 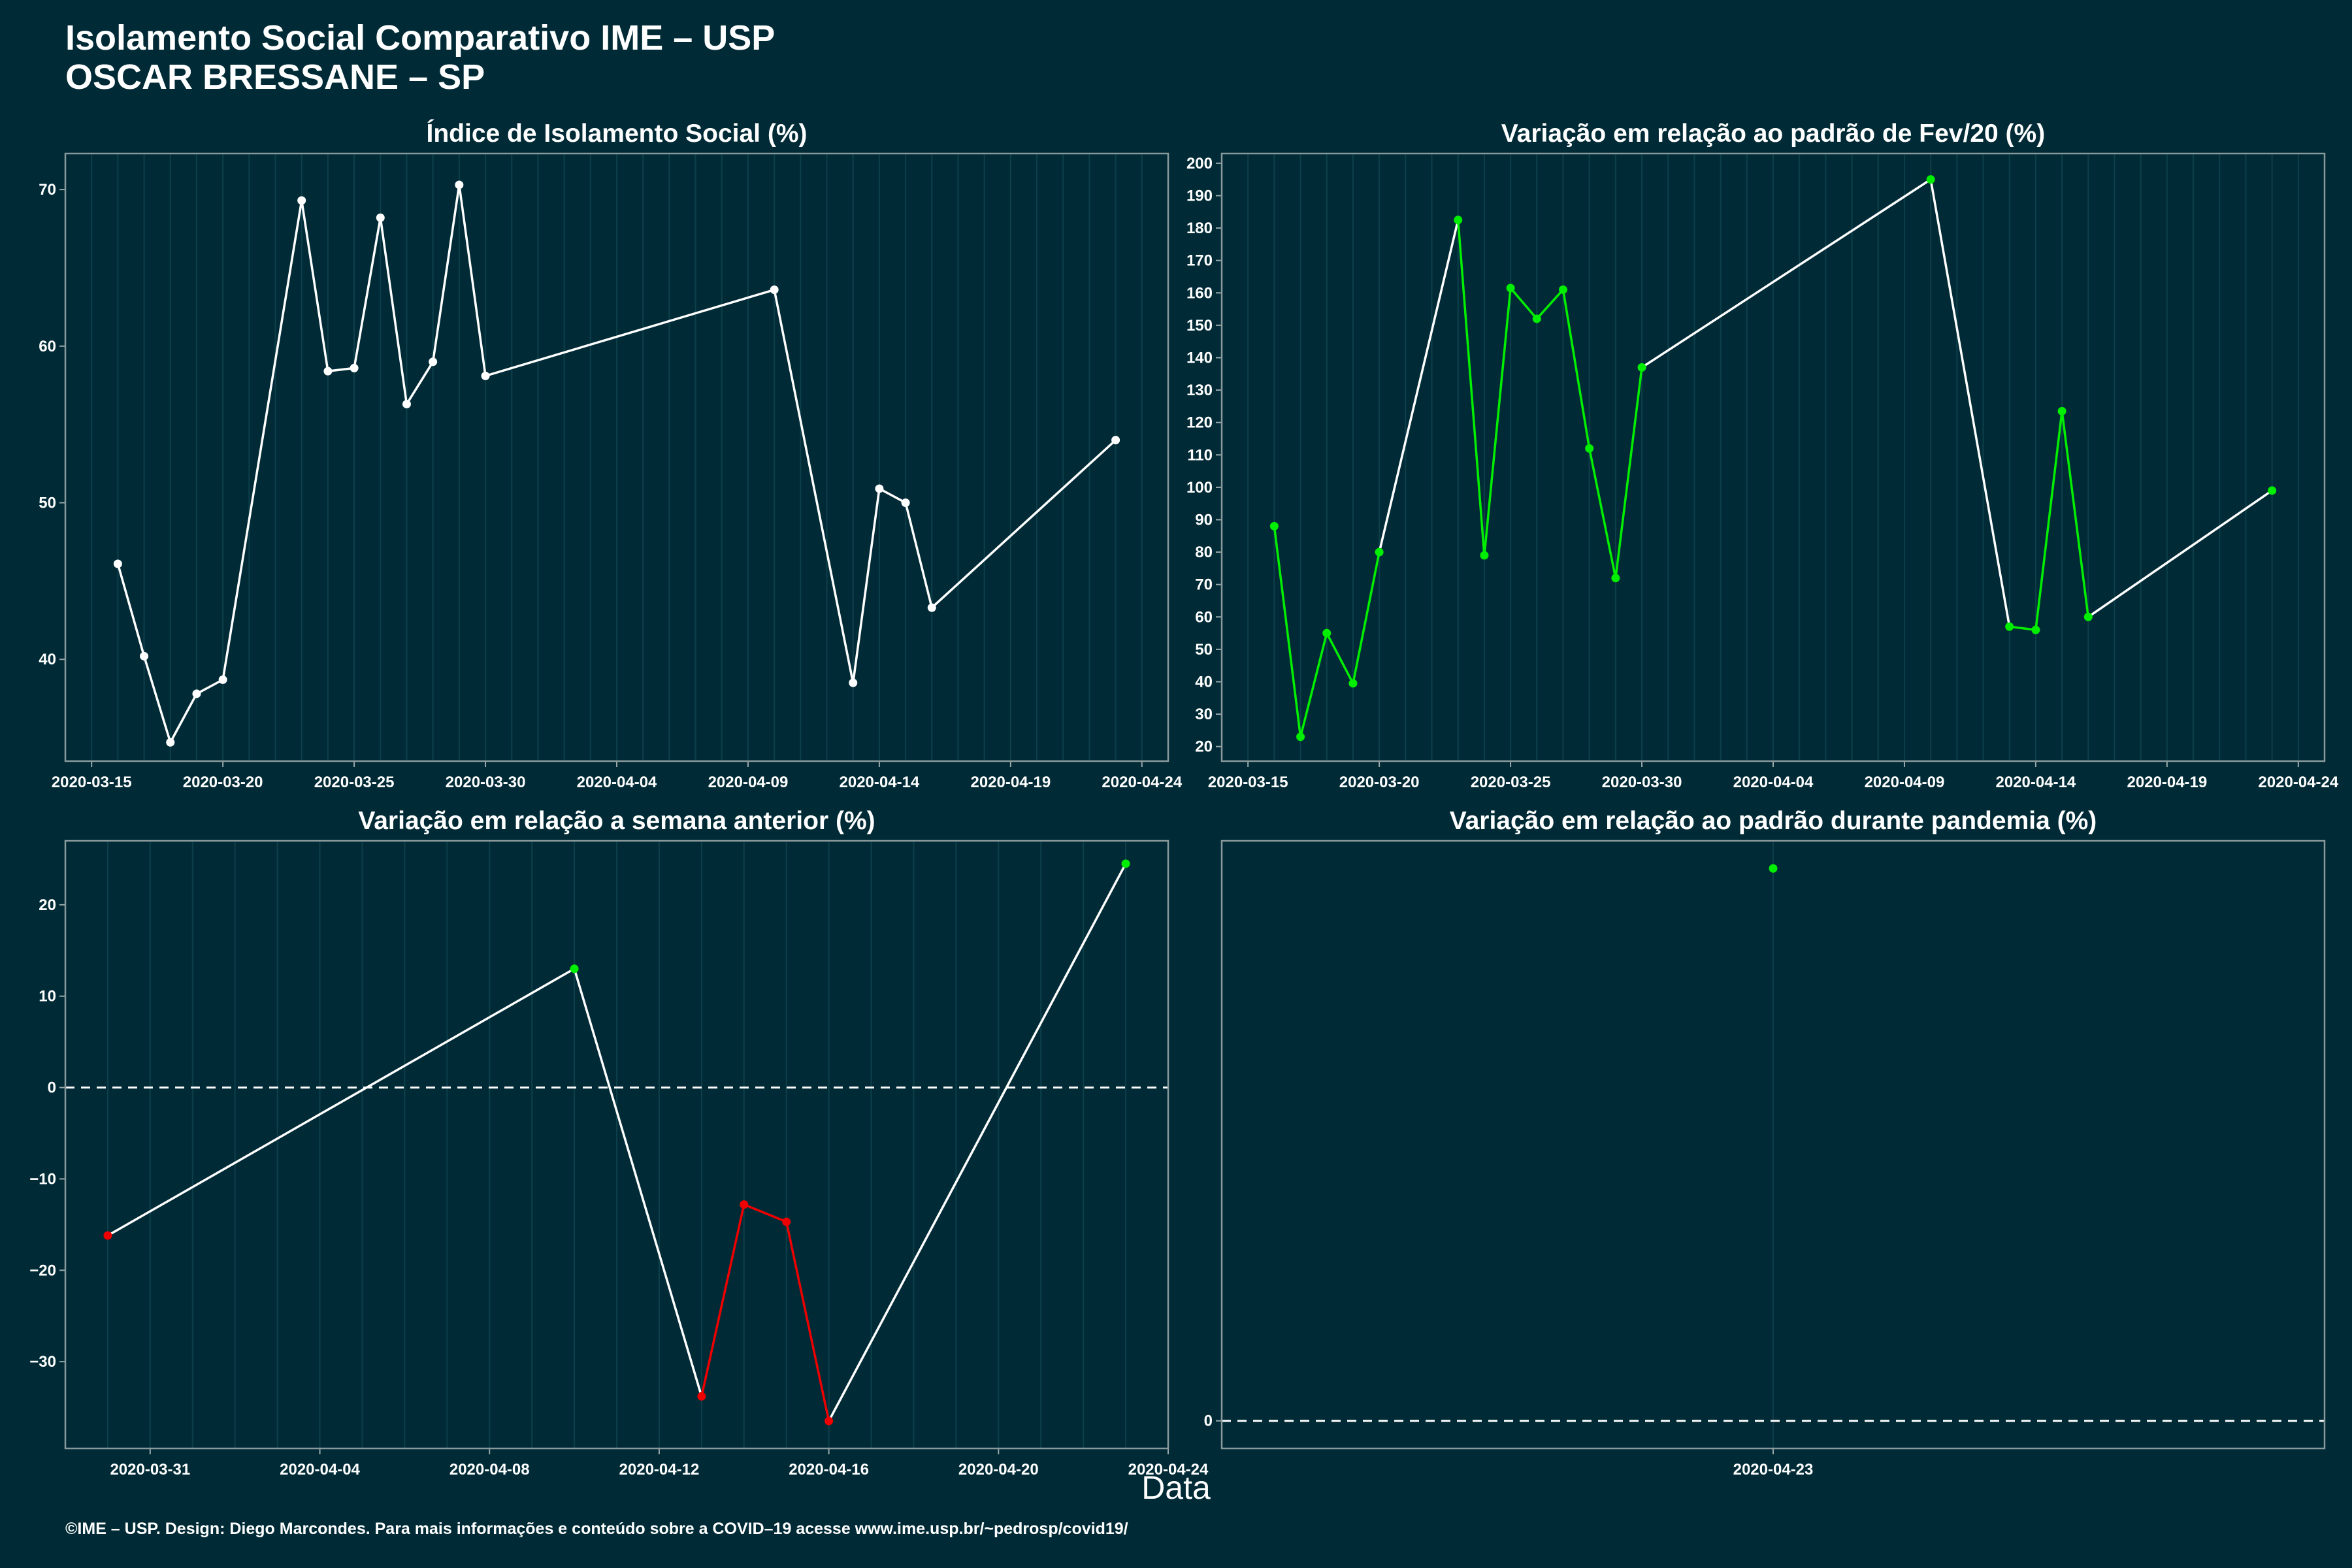 What do you see at coordinates (2036, 782) in the screenshot?
I see `x-tick-label: 2020-04-14` at bounding box center [2036, 782].